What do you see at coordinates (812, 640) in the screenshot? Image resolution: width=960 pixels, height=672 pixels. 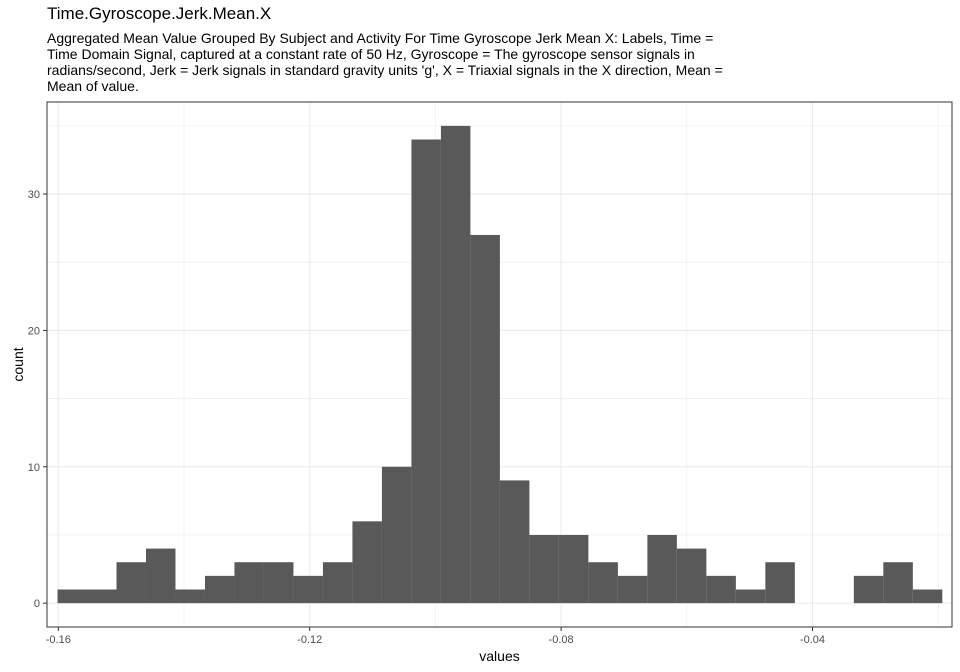 I see `x-tick-label: -0.04` at bounding box center [812, 640].